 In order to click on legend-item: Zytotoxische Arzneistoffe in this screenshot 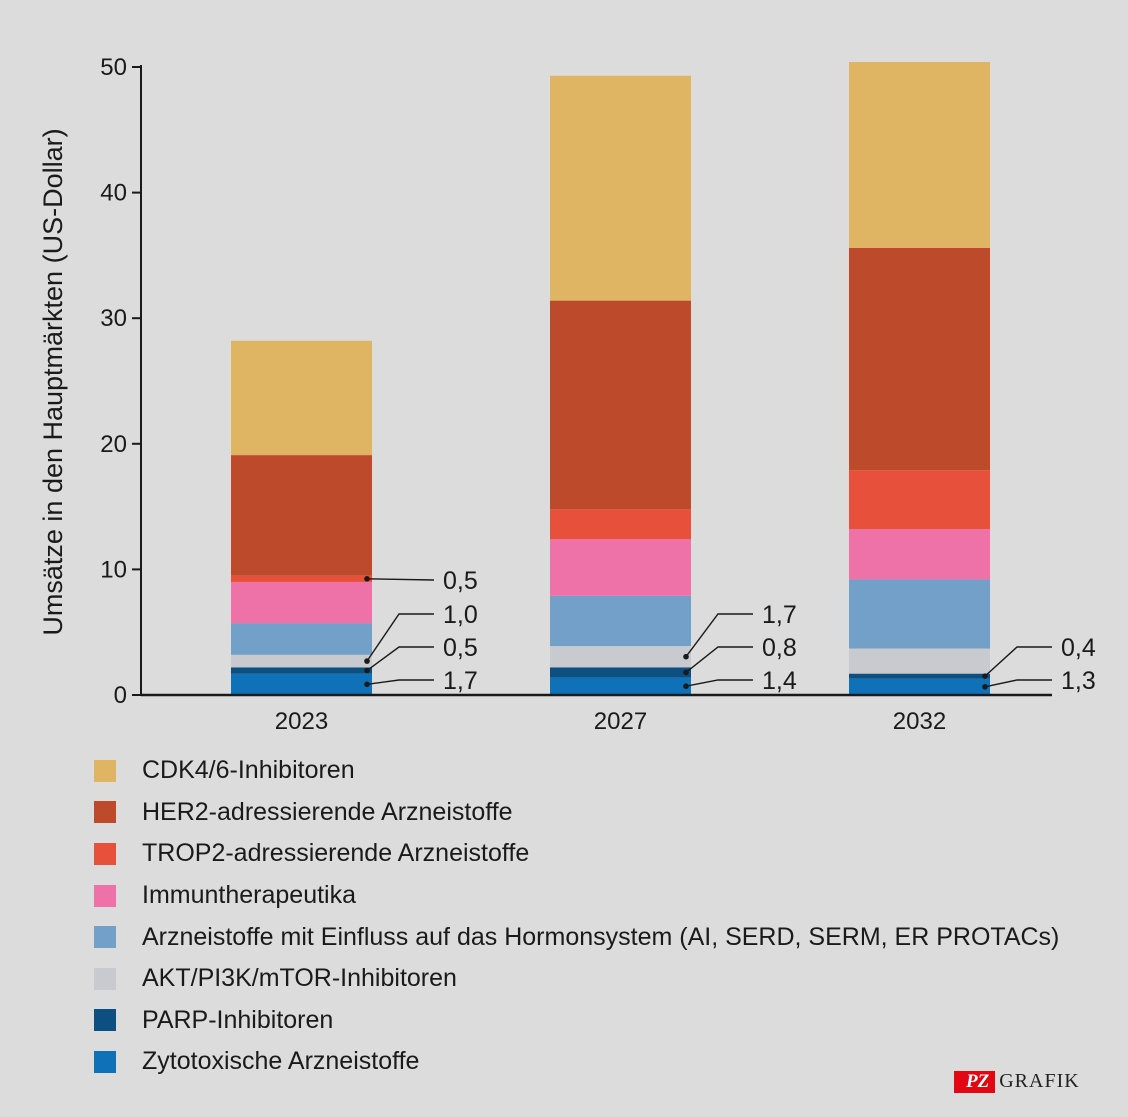, I will do `click(576, 1062)`.